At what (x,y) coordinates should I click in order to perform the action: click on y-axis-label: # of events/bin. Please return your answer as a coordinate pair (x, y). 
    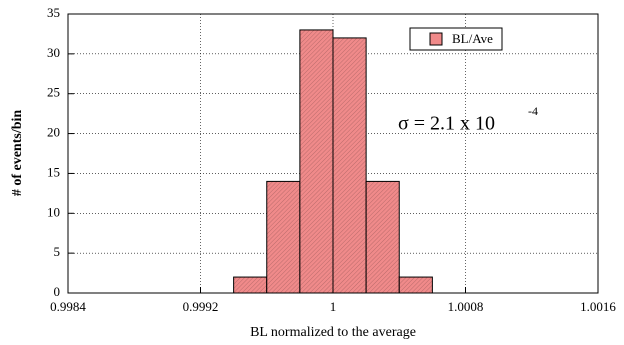
    Looking at the image, I should click on (17, 153).